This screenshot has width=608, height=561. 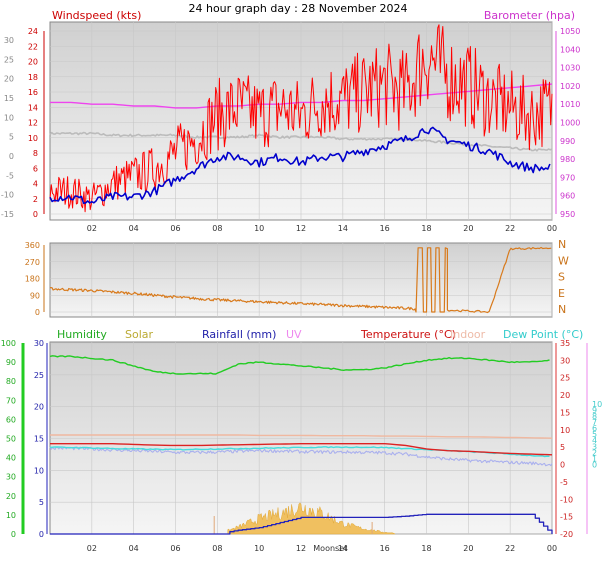 What do you see at coordinates (13, 534) in the screenshot?
I see `tick-label-humidity: 0` at bounding box center [13, 534].